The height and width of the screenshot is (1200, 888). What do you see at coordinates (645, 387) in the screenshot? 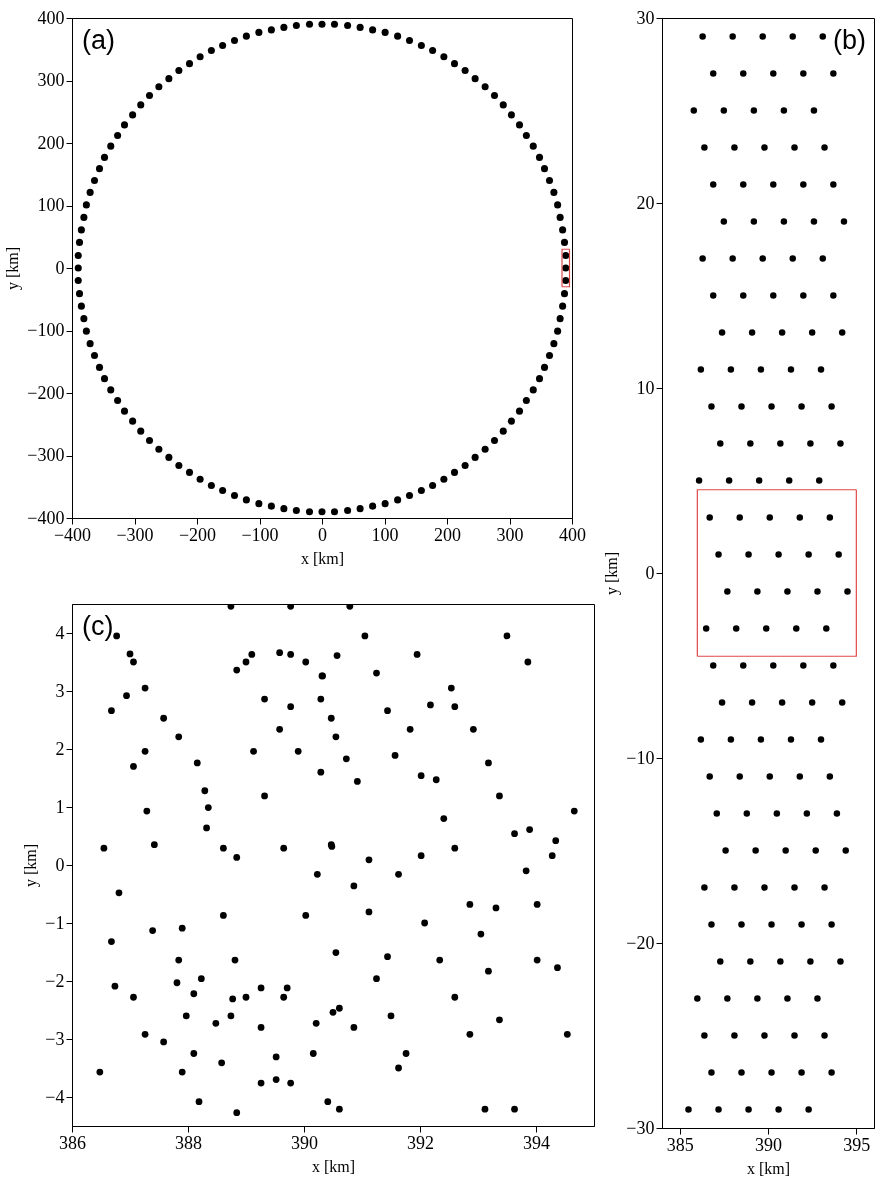
I see `y-tick-label: 10` at bounding box center [645, 387].